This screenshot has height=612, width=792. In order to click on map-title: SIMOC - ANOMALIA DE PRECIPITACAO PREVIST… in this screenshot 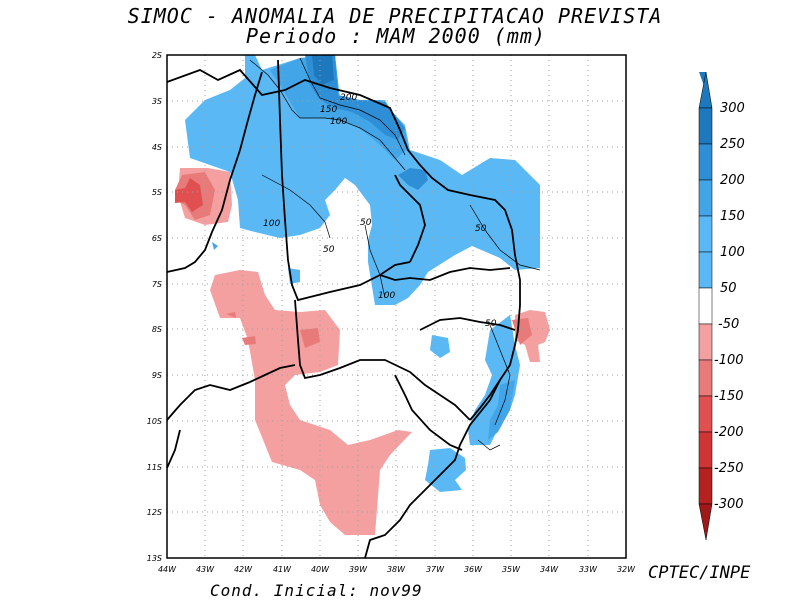, I will do `click(395, 16)`.